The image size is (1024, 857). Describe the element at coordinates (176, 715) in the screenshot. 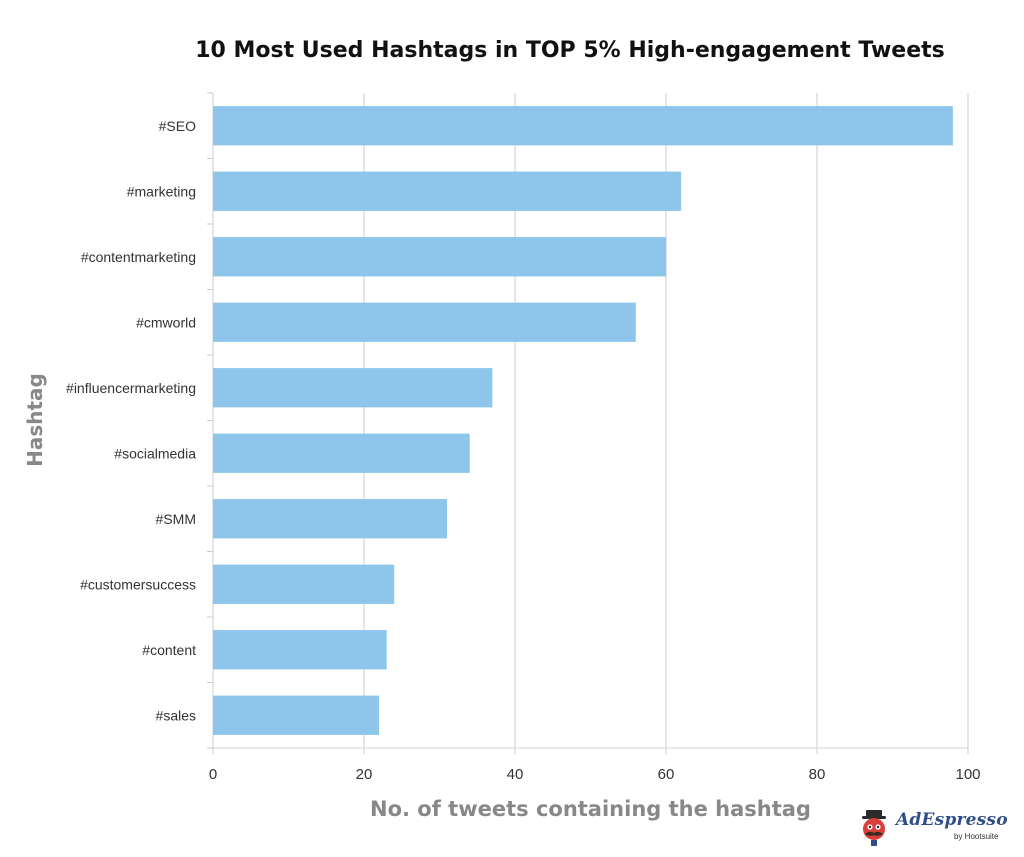

I see `category-label: #sales` at that location.